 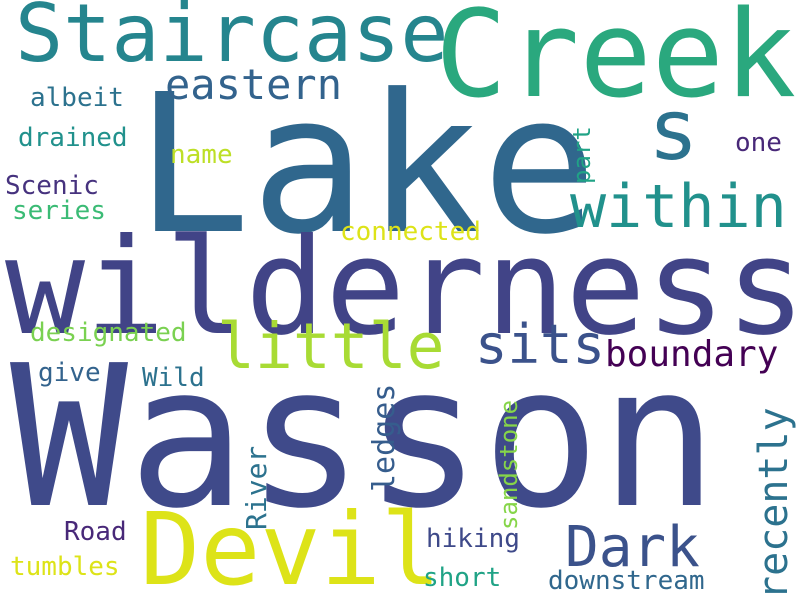 I want to click on word-boundary: boundary, so click(x=692, y=354).